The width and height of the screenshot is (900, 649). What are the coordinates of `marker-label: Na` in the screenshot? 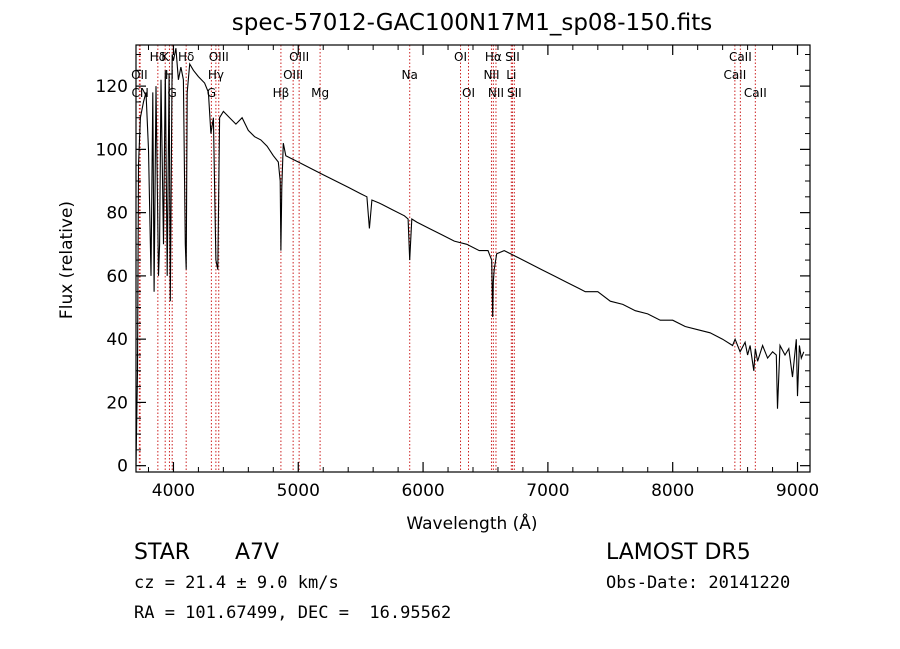 It's located at (410, 75).